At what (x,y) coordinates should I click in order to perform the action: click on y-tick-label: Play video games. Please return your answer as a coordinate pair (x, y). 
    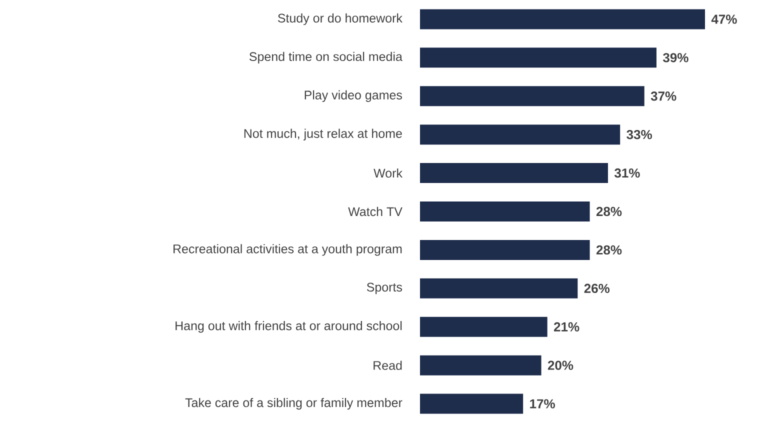
    Looking at the image, I should click on (353, 96).